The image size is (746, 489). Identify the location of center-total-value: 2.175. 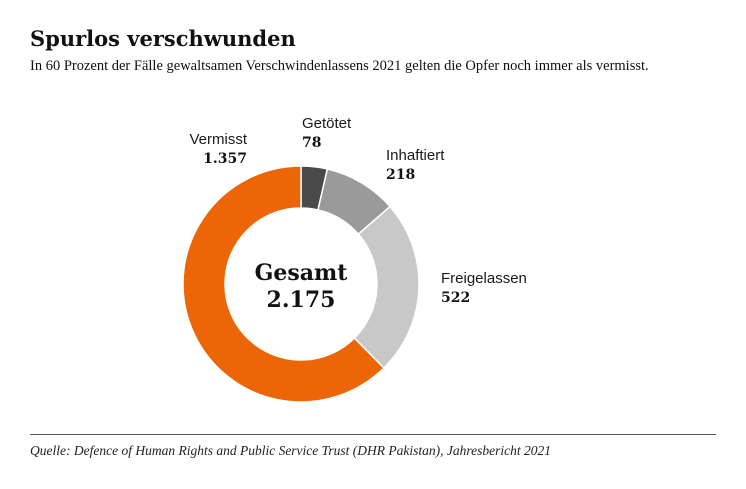
(301, 300).